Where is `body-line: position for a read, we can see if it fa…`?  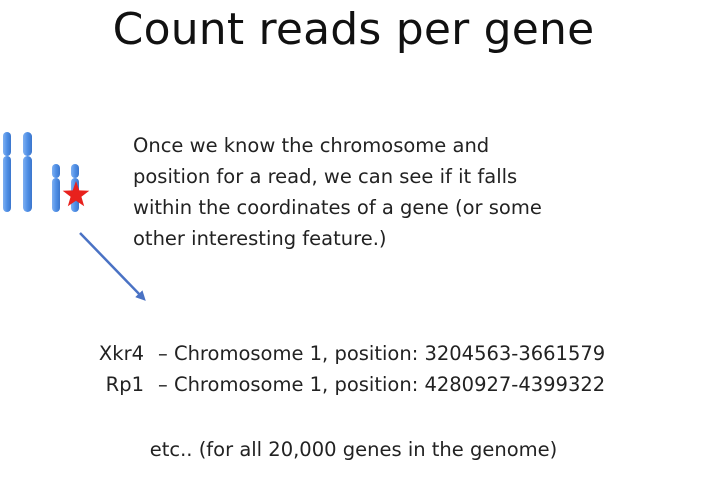 body-line: position for a read, we can see if it fa… is located at coordinates (325, 176).